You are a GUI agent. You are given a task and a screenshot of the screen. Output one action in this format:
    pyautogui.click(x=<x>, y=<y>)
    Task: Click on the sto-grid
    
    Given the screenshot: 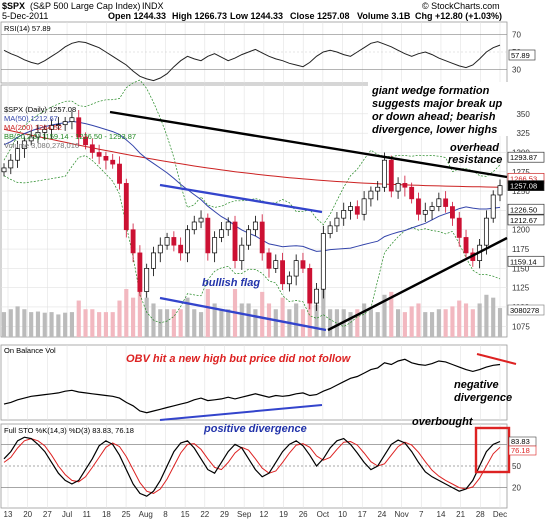 What is the action you would take?
    pyautogui.click(x=254, y=466)
    